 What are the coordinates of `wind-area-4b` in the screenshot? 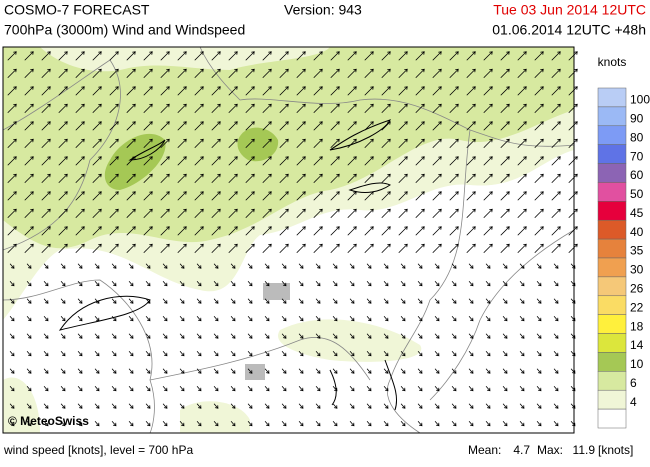 It's located at (185, 59).